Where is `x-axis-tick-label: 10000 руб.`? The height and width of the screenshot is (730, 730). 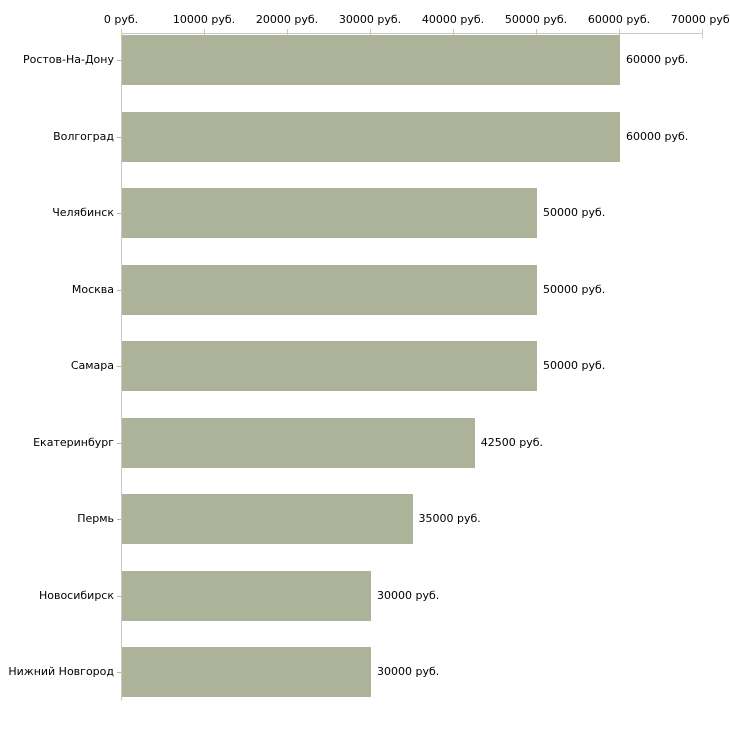 x-axis-tick-label: 10000 руб. is located at coordinates (204, 19).